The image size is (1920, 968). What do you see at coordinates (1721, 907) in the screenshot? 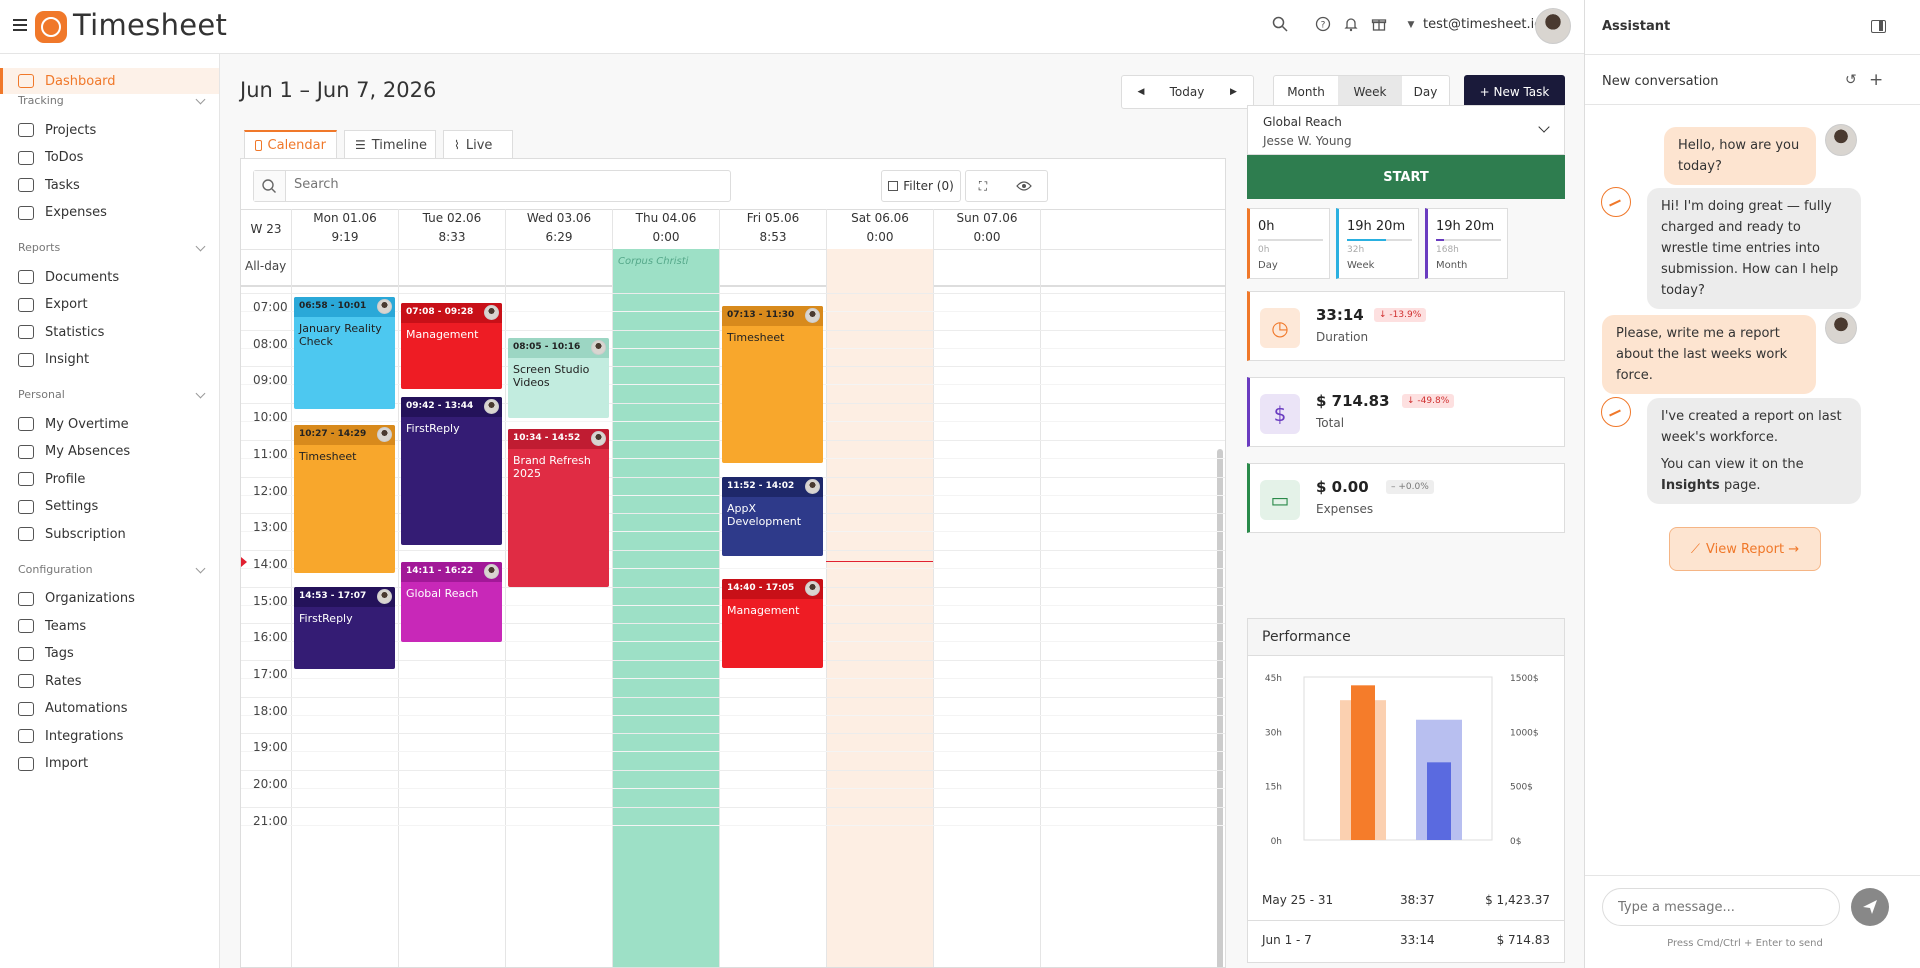
I see `message-input` at bounding box center [1721, 907].